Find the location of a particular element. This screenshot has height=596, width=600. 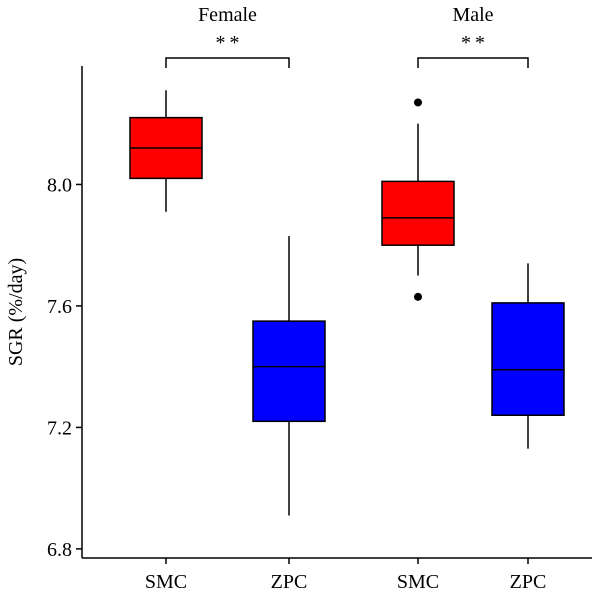

y-axis-label: SGR (%/day) is located at coordinates (16, 312).